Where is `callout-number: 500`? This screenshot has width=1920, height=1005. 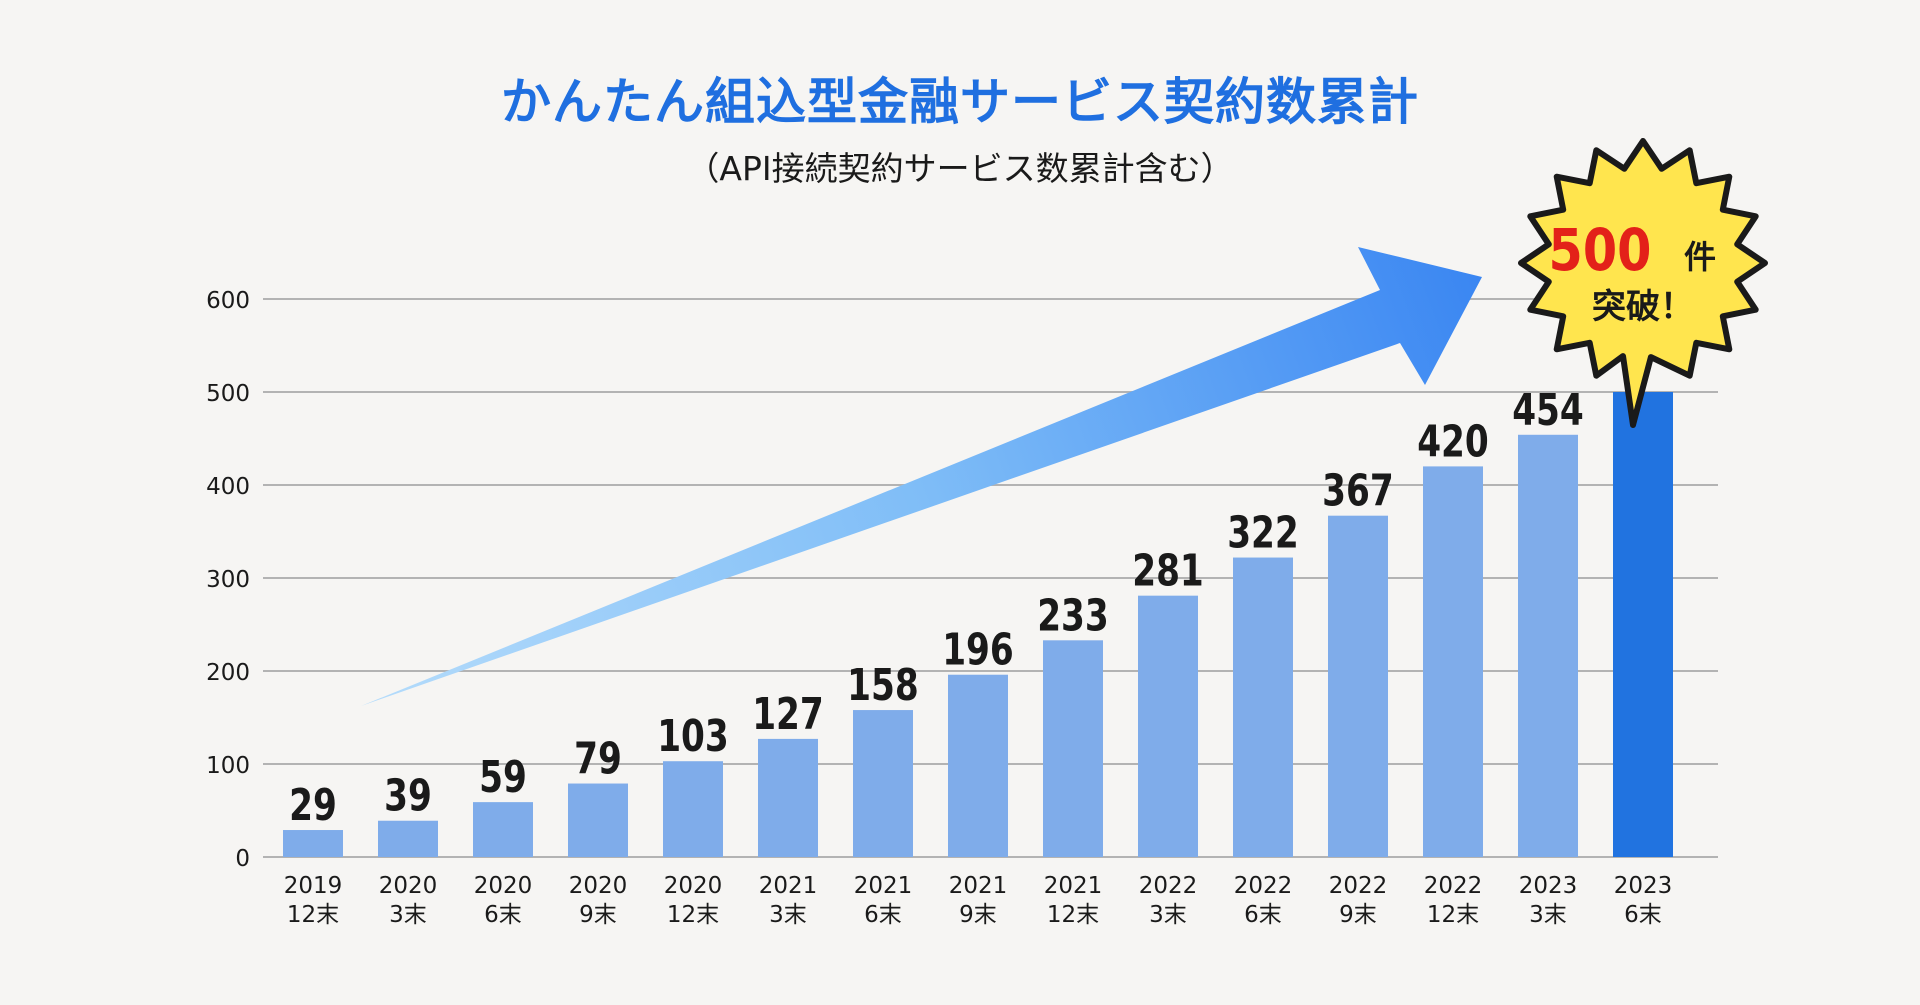 callout-number: 500 is located at coordinates (1600, 250).